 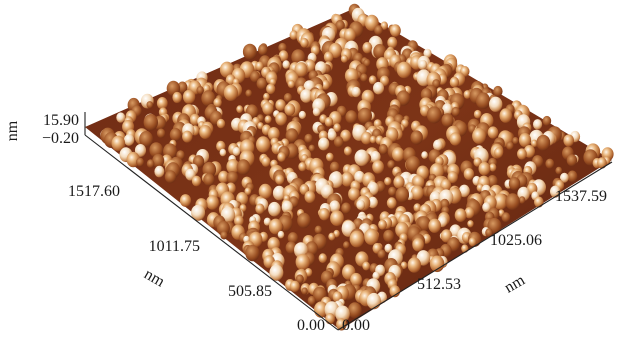 What do you see at coordinates (311, 325) in the screenshot?
I see `y-tick-label: 0.00` at bounding box center [311, 325].